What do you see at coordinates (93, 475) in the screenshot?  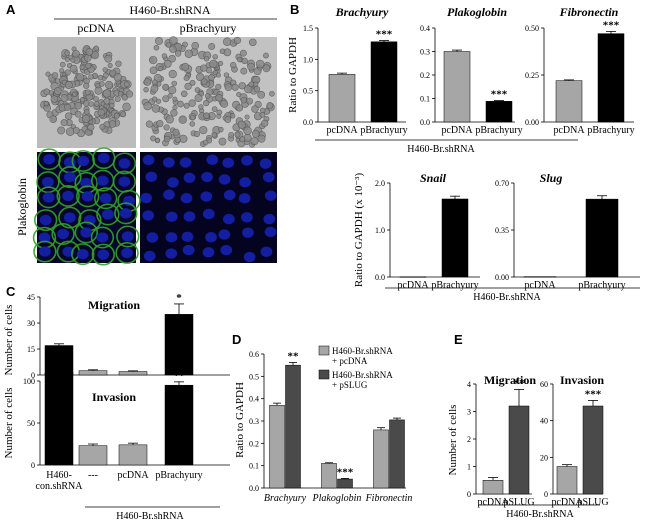 I see `x-tick-label: ---` at bounding box center [93, 475].